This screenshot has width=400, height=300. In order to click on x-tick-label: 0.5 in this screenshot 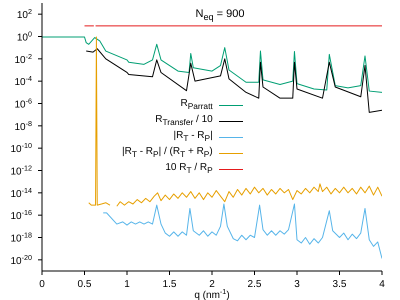, I will do `click(85, 284)`.